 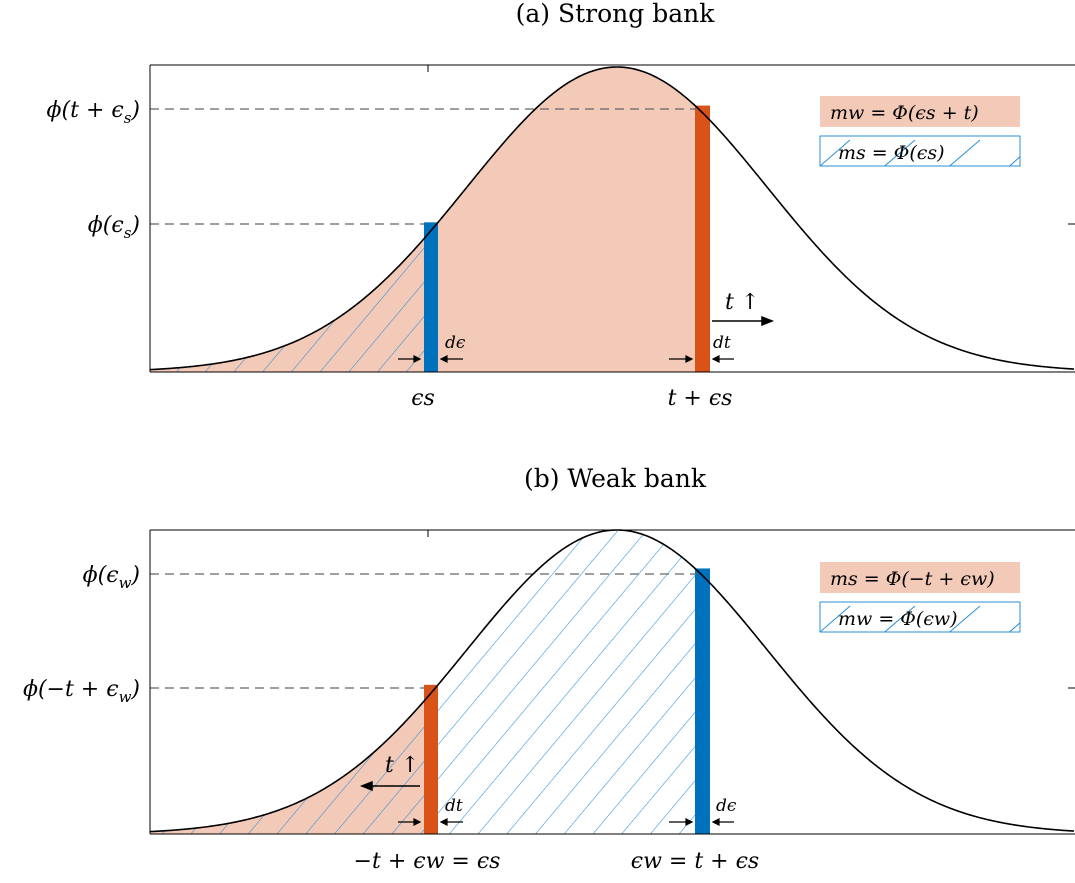 I want to click on x-label-left: −t + ϵw = ϵs, so click(x=427, y=861).